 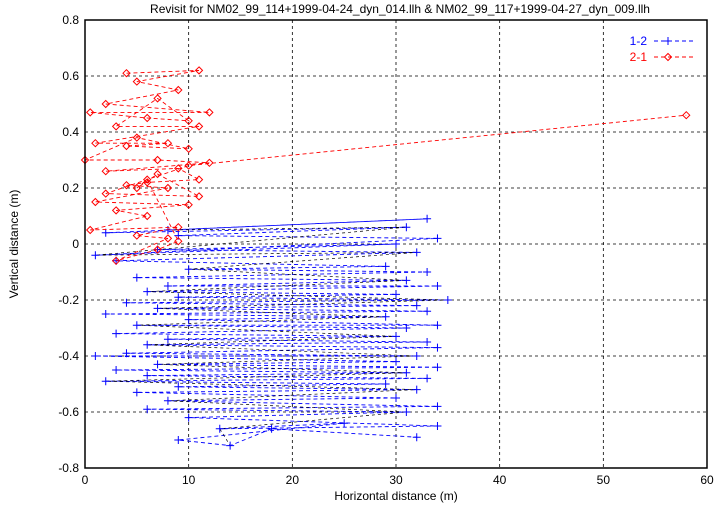 I want to click on y-tick-label: 0.2, so click(x=70, y=188).